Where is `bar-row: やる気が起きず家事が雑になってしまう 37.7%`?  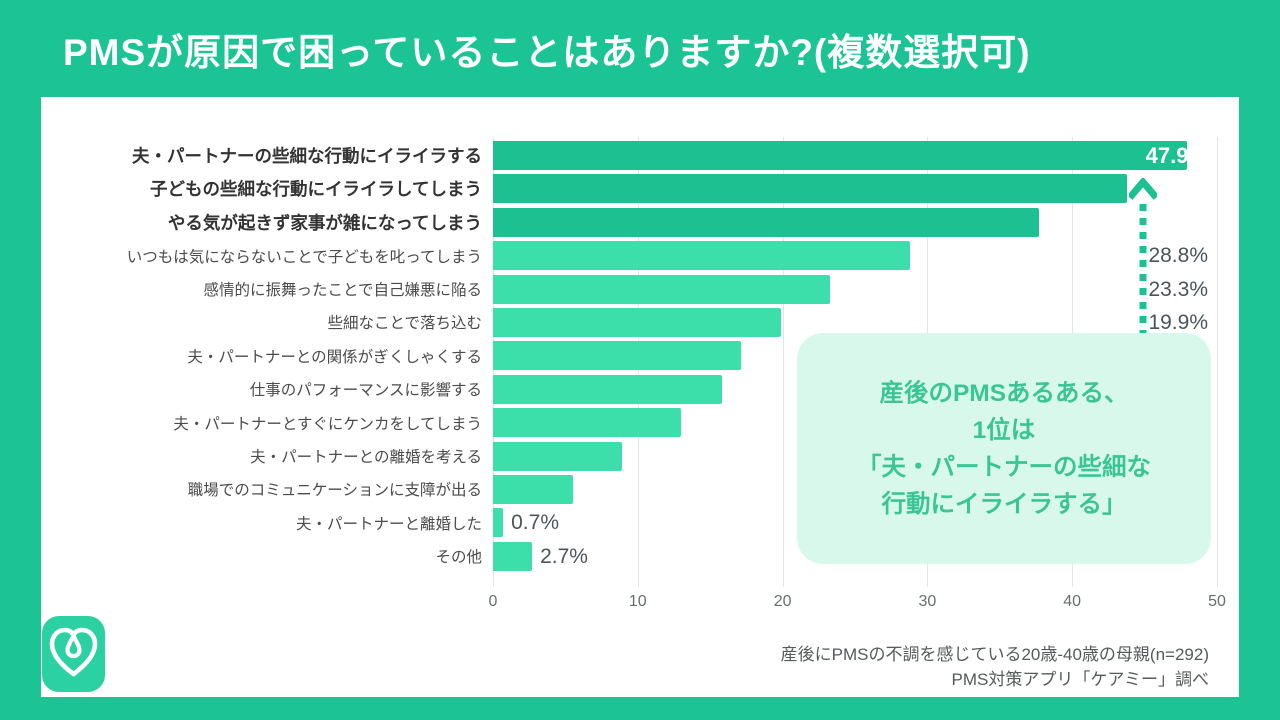
bar-row: やる気が起きず家事が雑になってしまう 37.7% is located at coordinates (629, 222).